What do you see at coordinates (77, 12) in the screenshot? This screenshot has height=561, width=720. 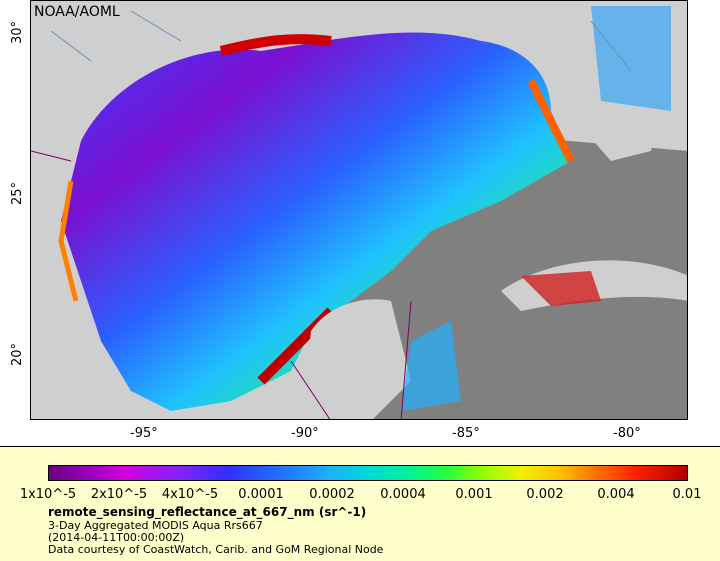 I see `credit-label: NOAA/AOML` at bounding box center [77, 12].